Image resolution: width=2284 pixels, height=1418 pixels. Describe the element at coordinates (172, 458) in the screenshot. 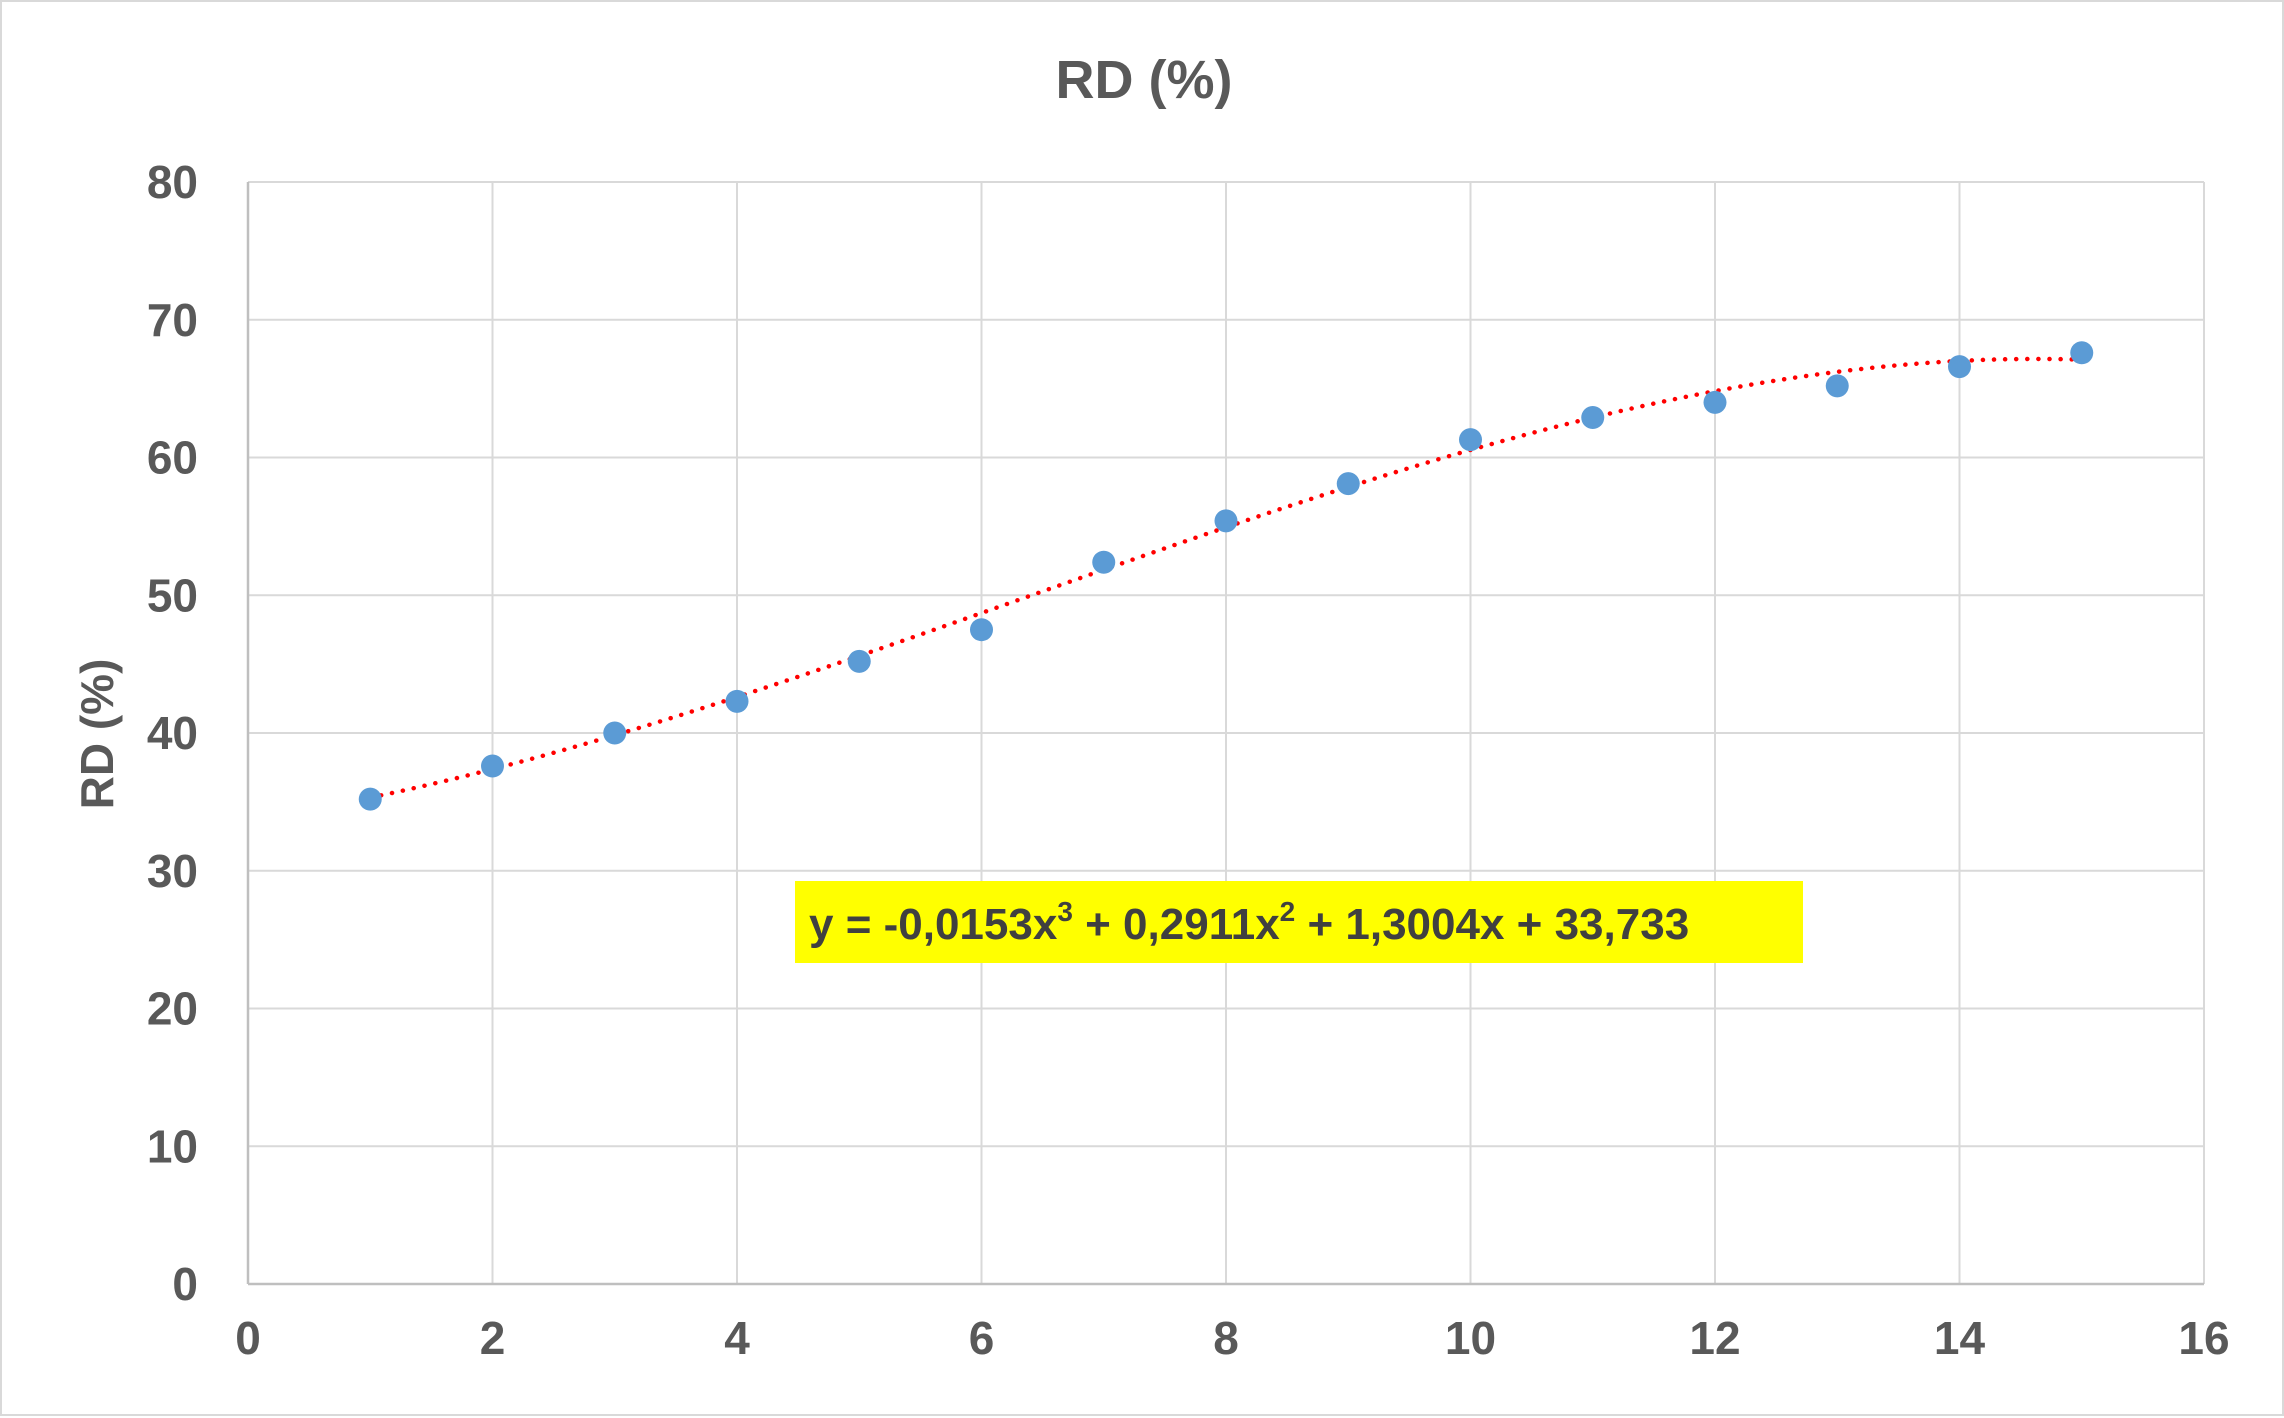

I see `y-tick-label: 60` at that location.